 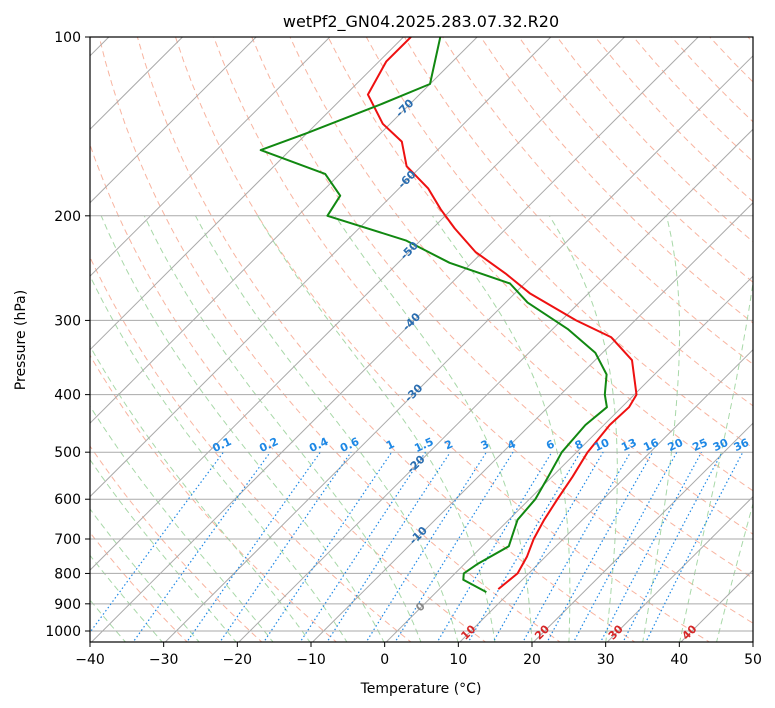 What do you see at coordinates (421, 689) in the screenshot?
I see `x-axis-title: Temperature (°C)` at bounding box center [421, 689].